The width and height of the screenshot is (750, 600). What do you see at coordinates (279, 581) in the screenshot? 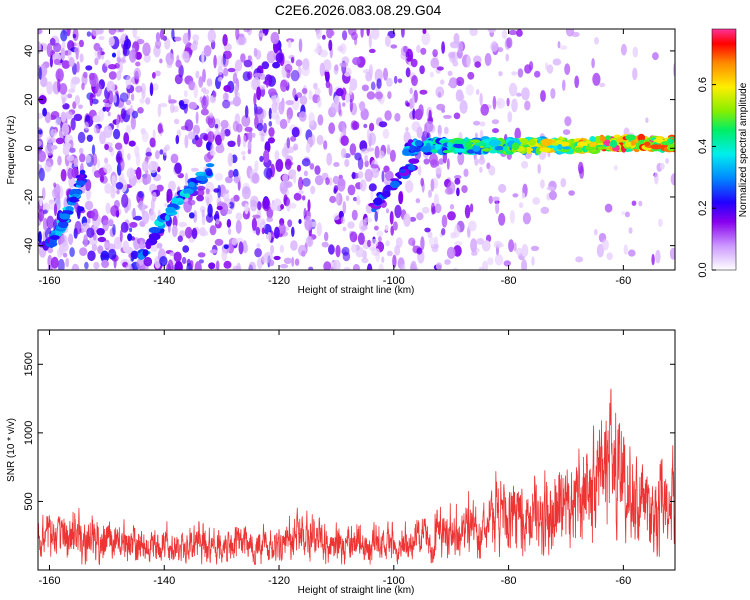
I see `x-tick-label: -120` at bounding box center [279, 581].